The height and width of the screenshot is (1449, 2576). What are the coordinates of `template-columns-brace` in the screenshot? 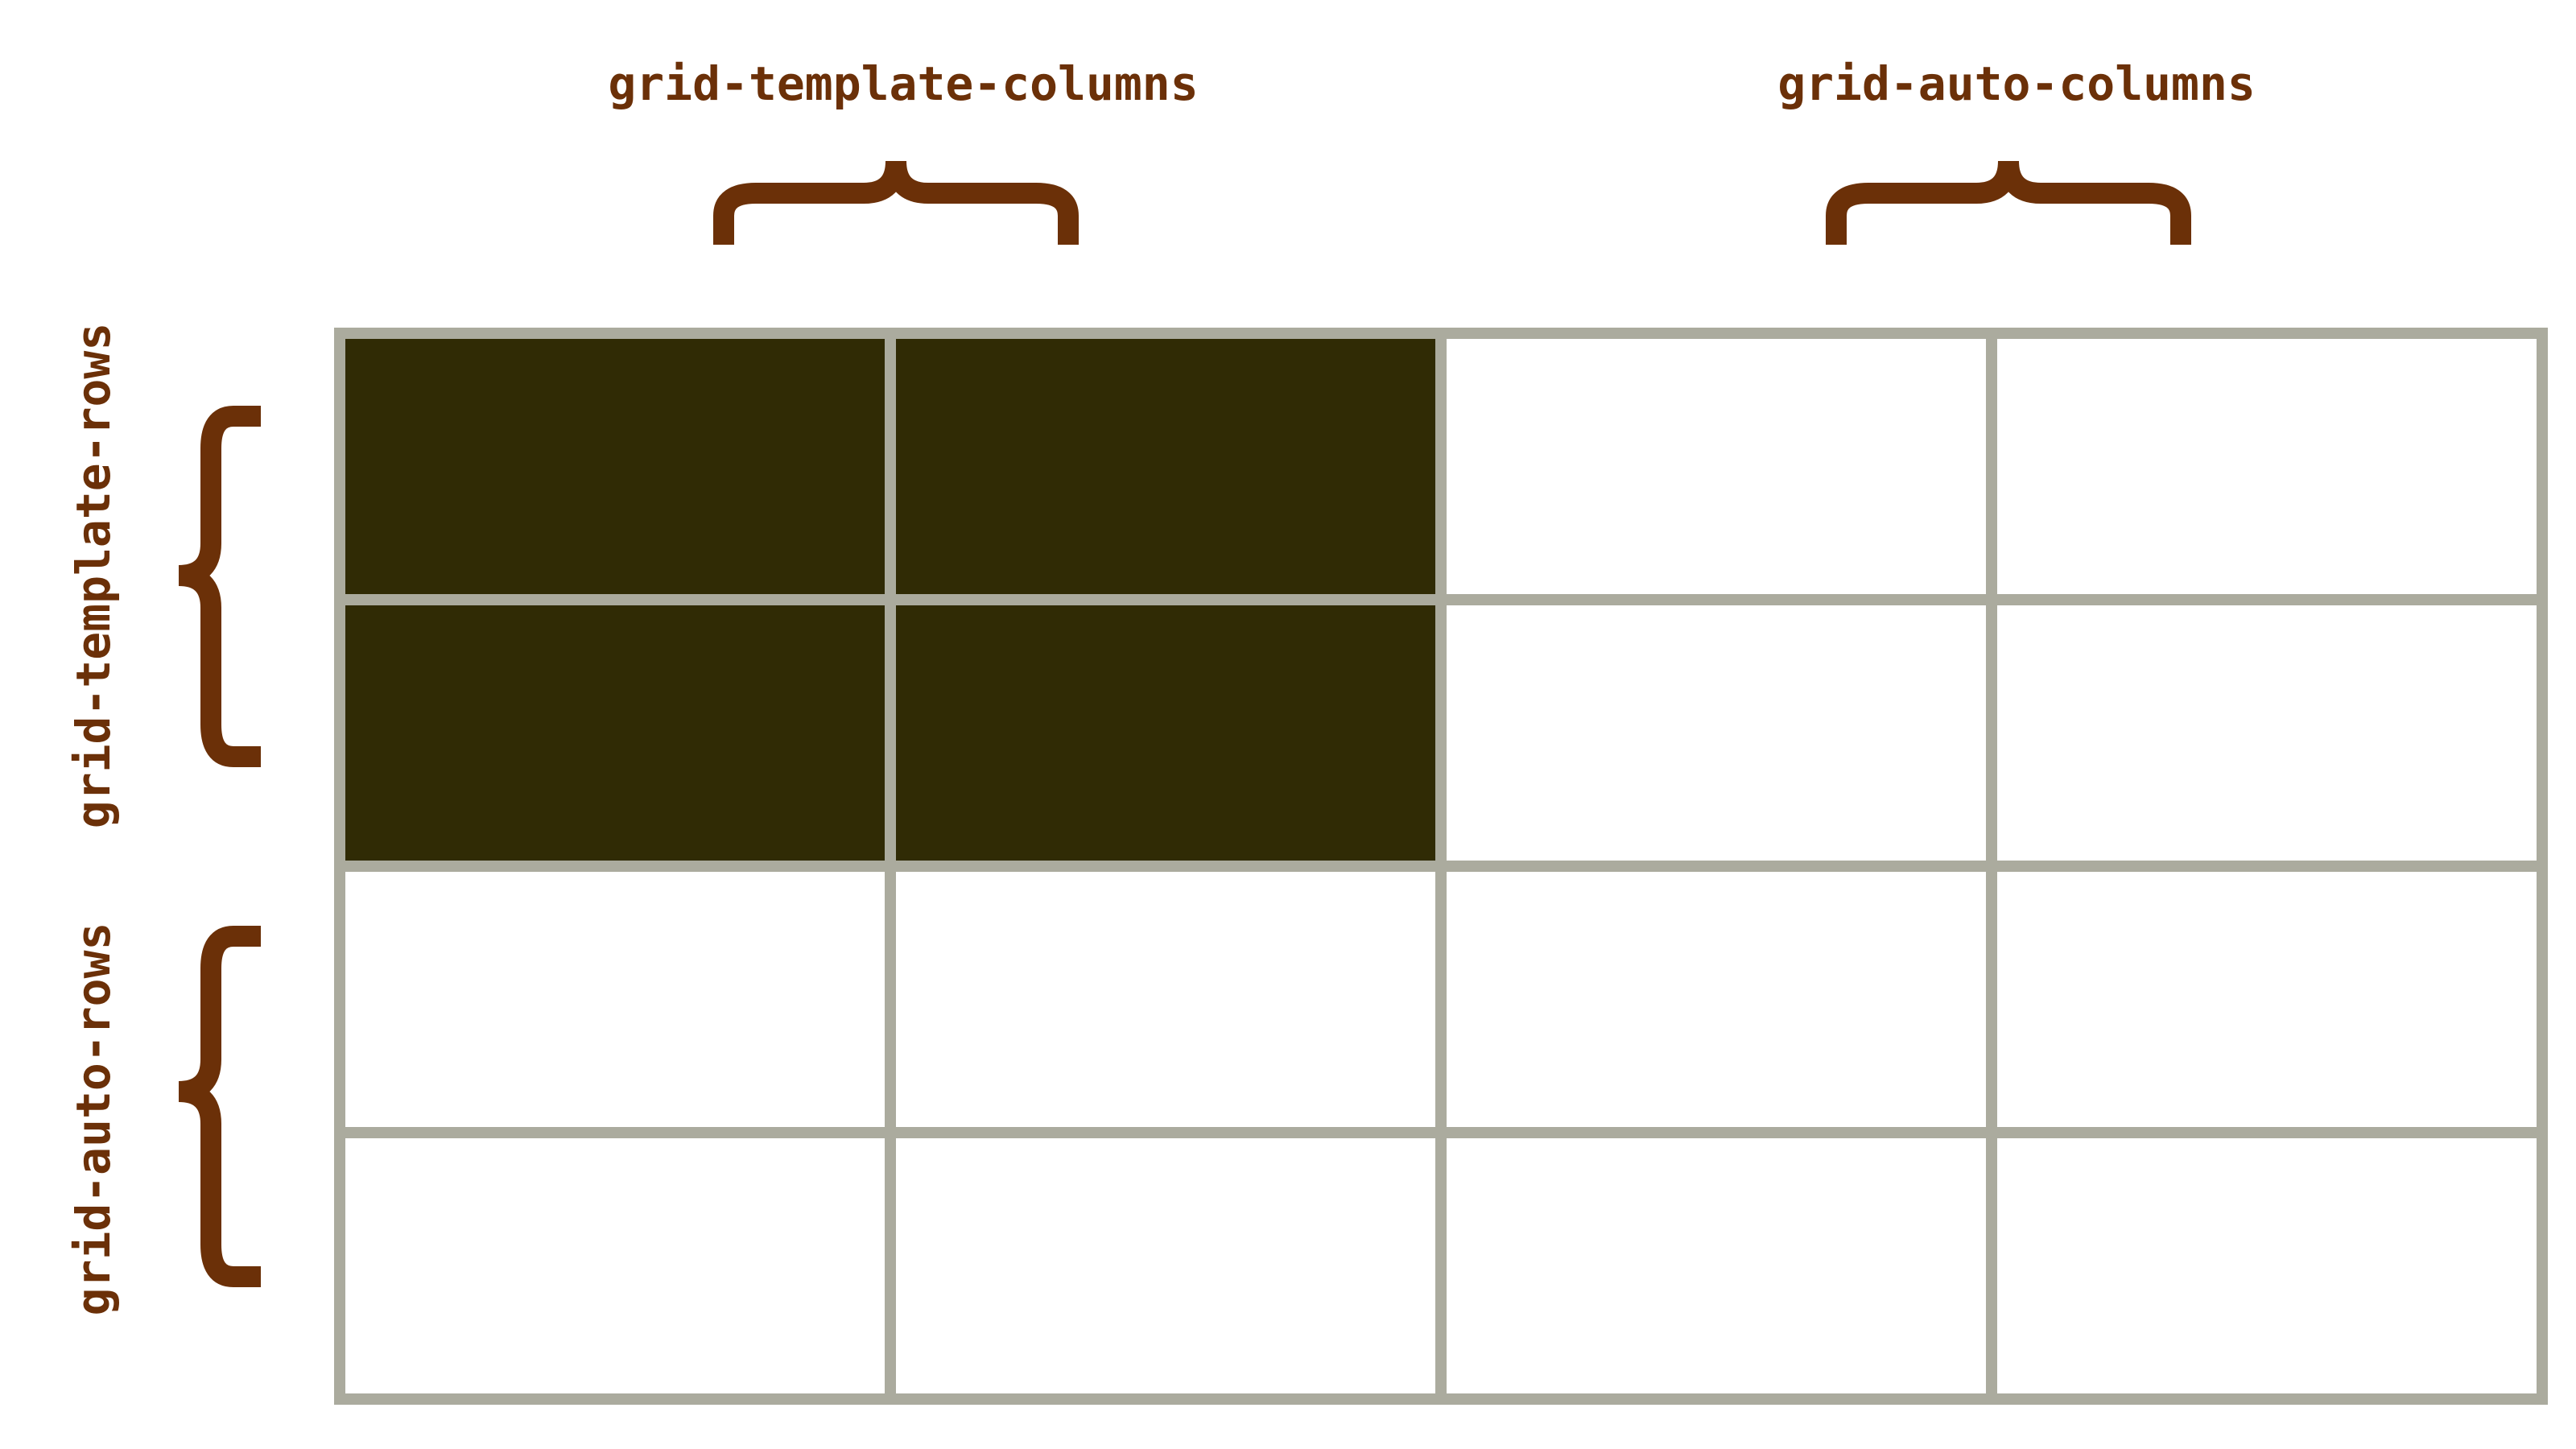 It's located at (896, 202).